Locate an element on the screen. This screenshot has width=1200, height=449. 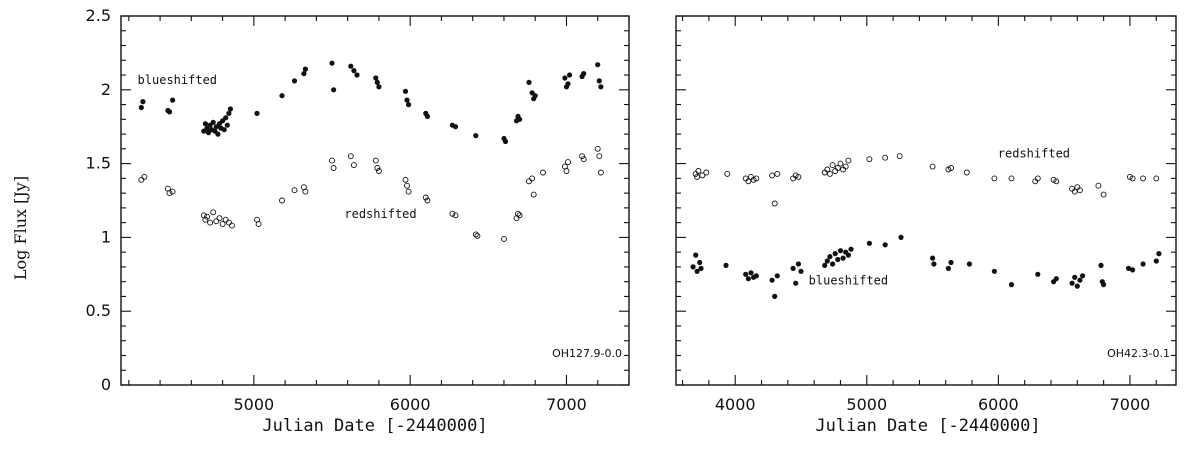
x-tick-label: 4000 is located at coordinates (735, 404).